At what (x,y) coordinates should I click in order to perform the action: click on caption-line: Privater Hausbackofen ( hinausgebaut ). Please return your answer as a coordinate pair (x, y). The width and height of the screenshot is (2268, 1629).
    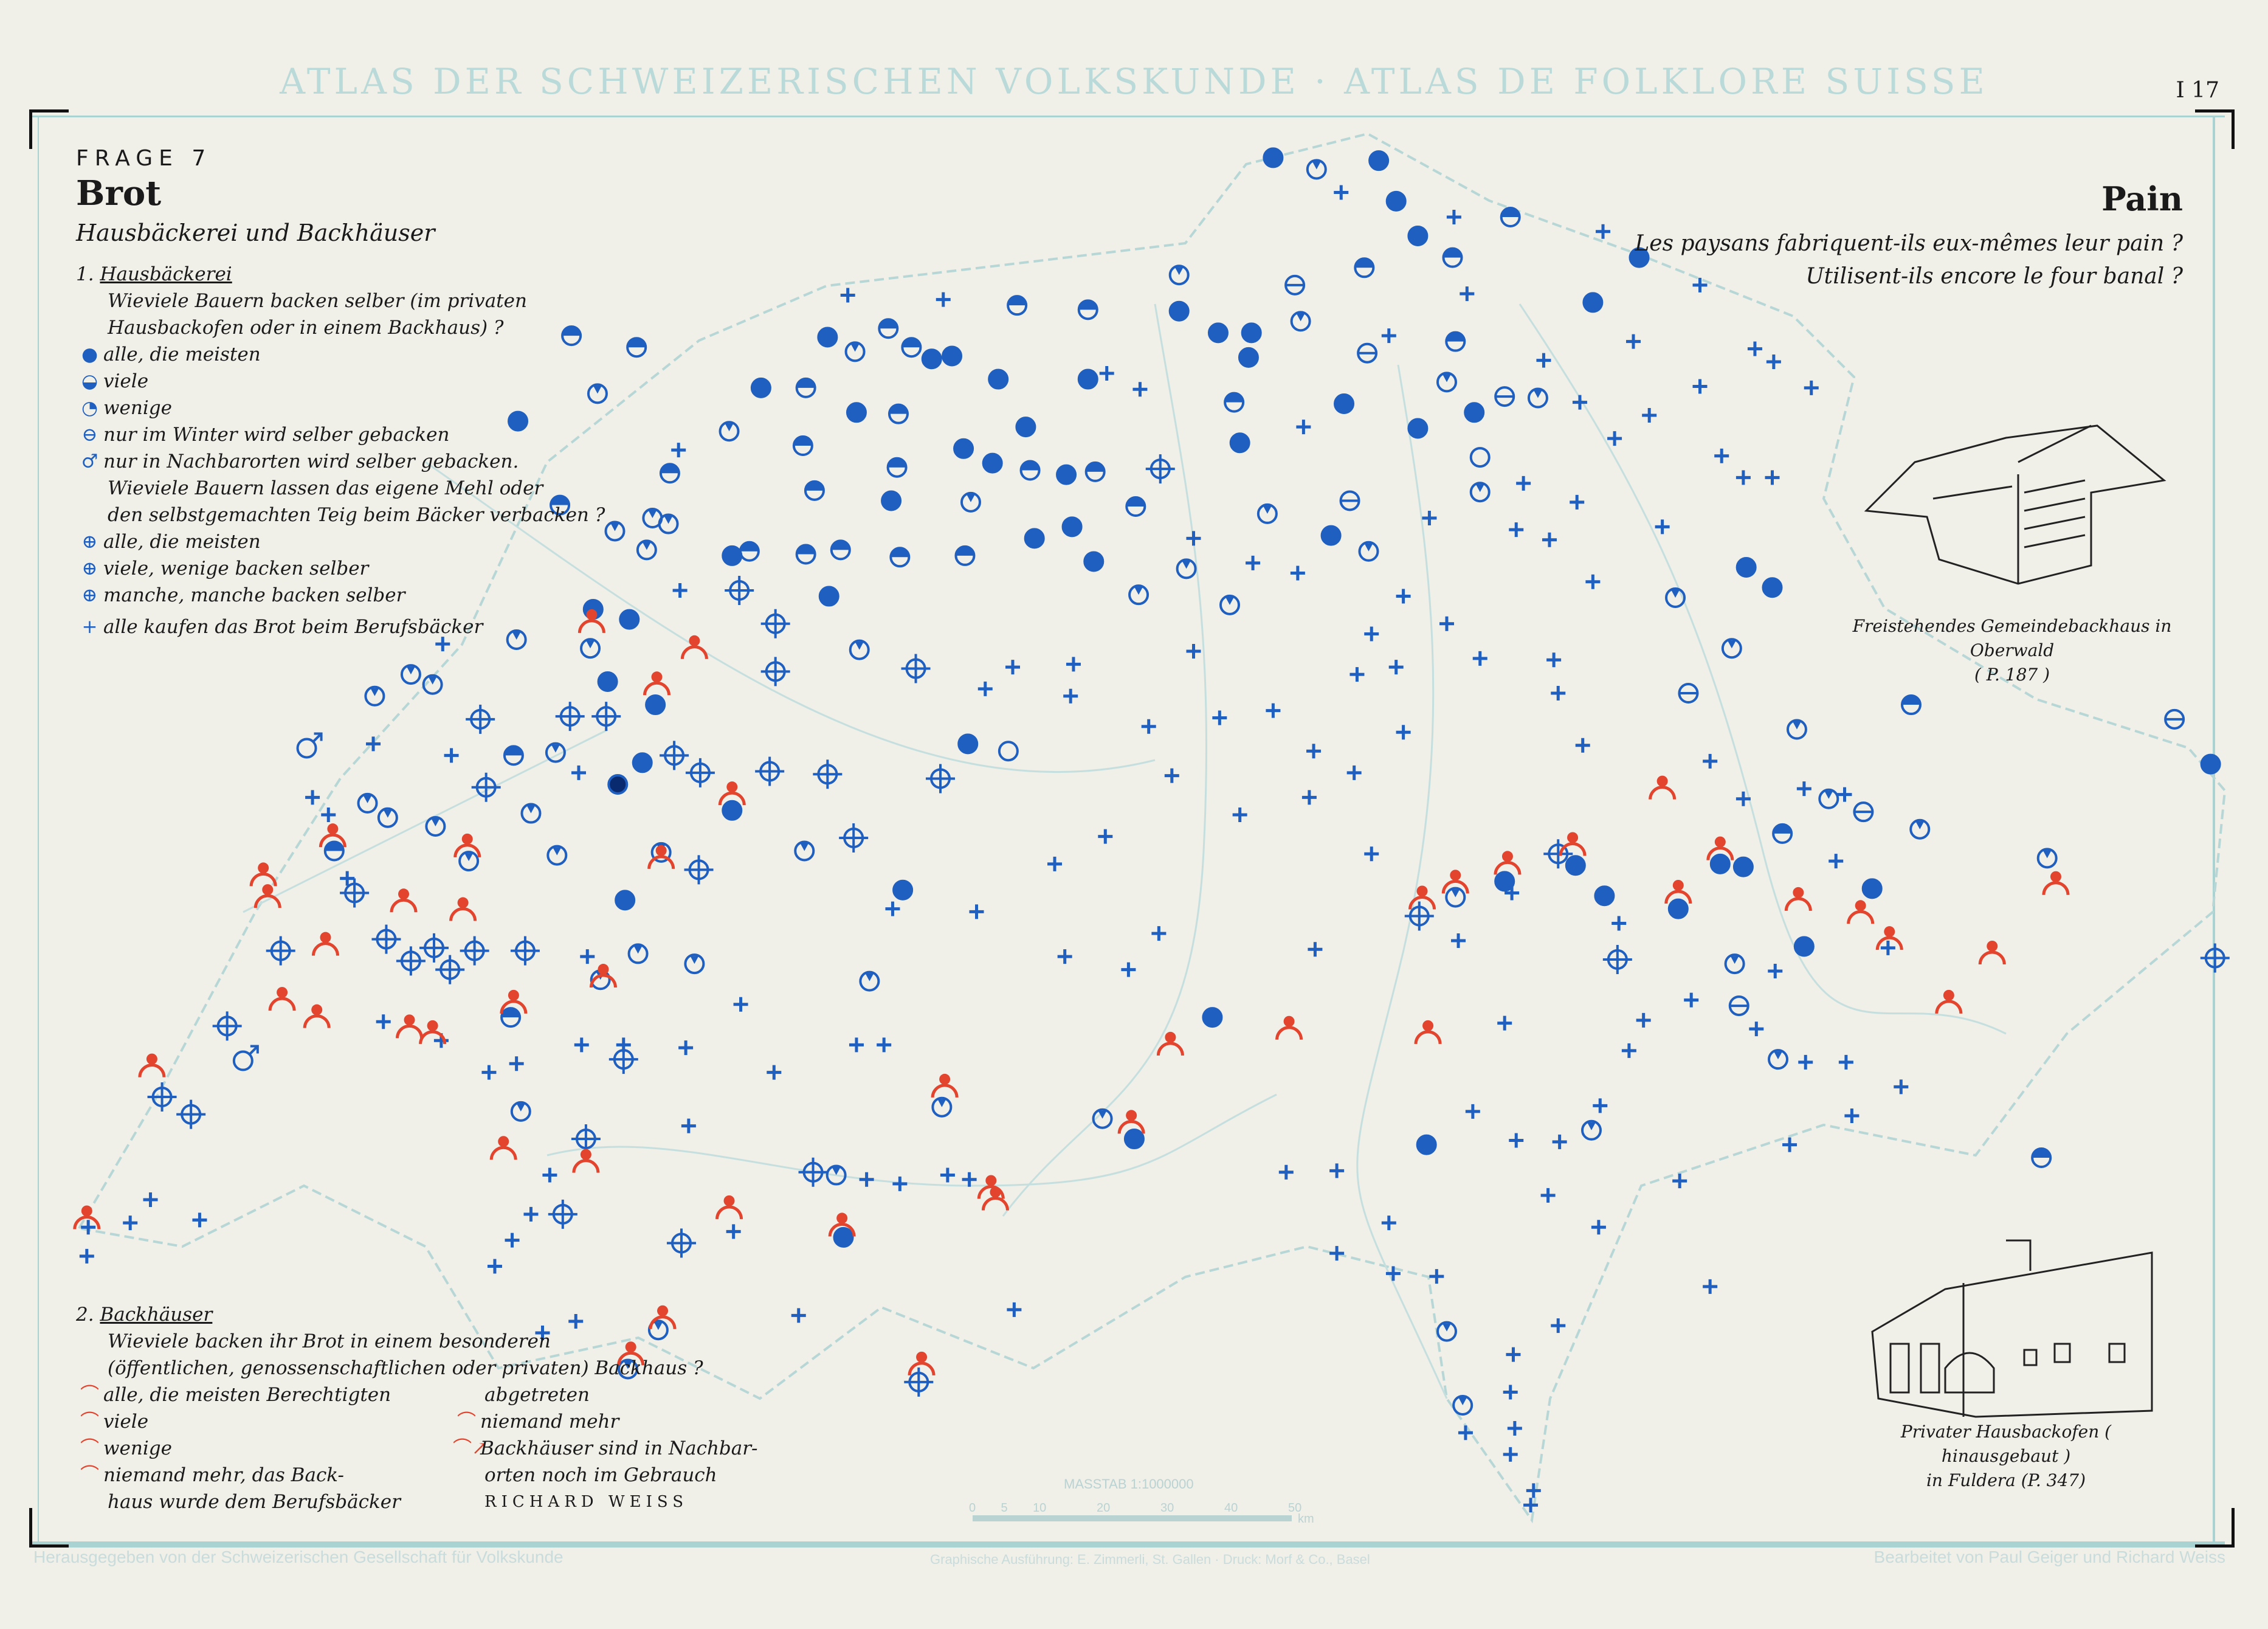
    Looking at the image, I should click on (2006, 1444).